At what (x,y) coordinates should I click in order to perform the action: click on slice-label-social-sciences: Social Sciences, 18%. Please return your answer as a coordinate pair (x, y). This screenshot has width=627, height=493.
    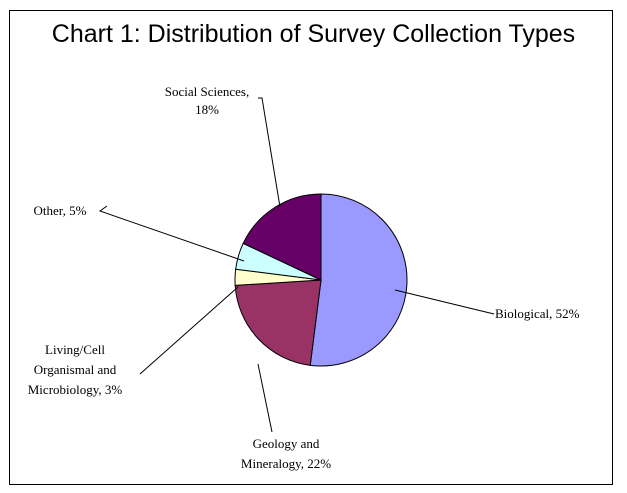
    Looking at the image, I should click on (207, 100).